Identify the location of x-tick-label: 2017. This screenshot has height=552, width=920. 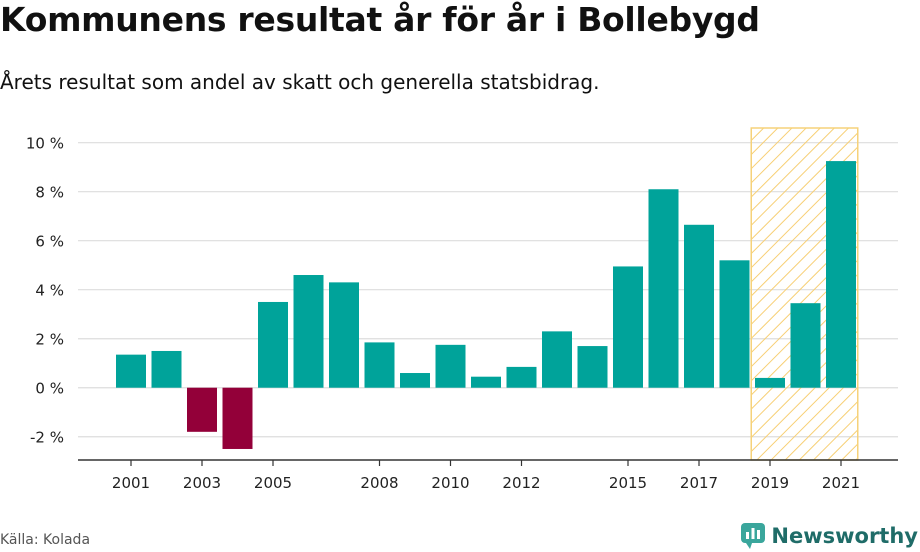
(699, 483).